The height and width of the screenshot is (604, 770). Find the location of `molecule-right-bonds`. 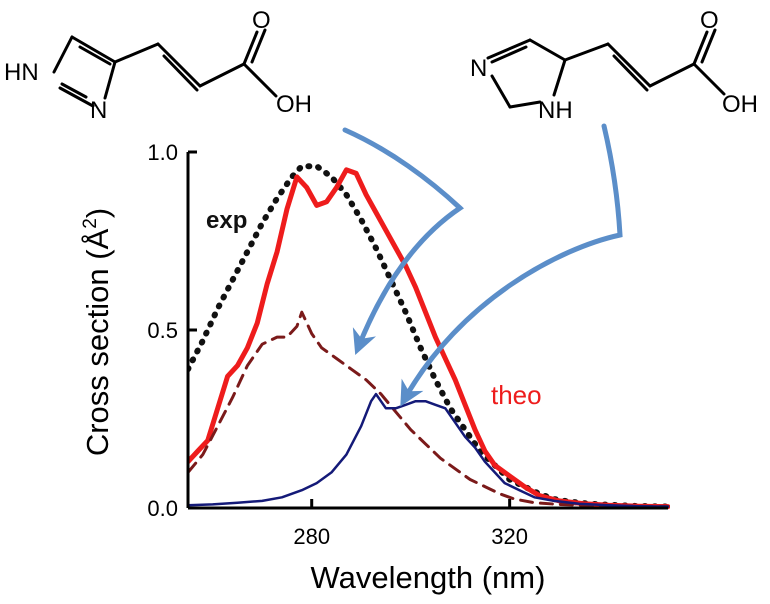

molecule-right-bonds is located at coordinates (606, 68).